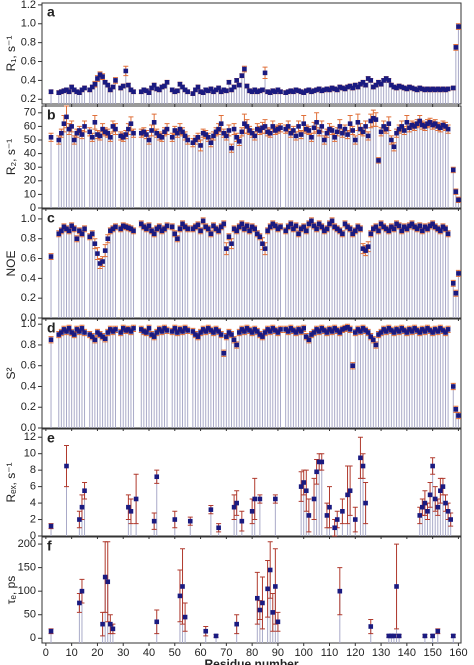 The height and width of the screenshot is (665, 474). What do you see at coordinates (30, 140) in the screenshot?
I see `y-tick-label: 50` at bounding box center [30, 140].